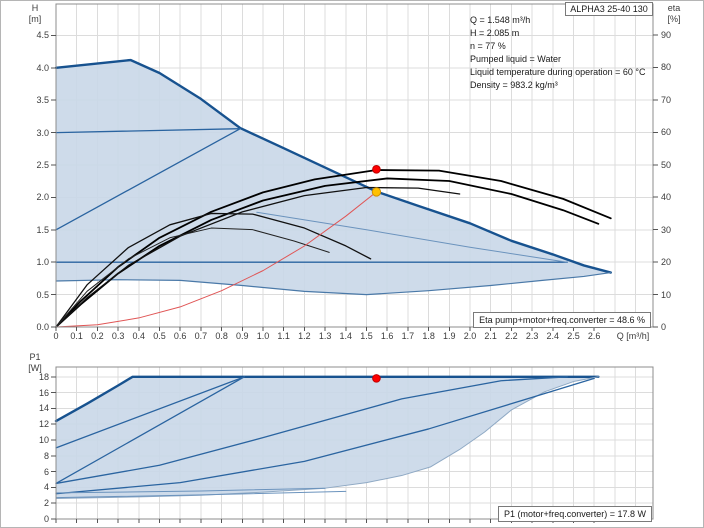  Describe the element at coordinates (666, 197) in the screenshot. I see `eta-axis-tick-label: 40` at that location.